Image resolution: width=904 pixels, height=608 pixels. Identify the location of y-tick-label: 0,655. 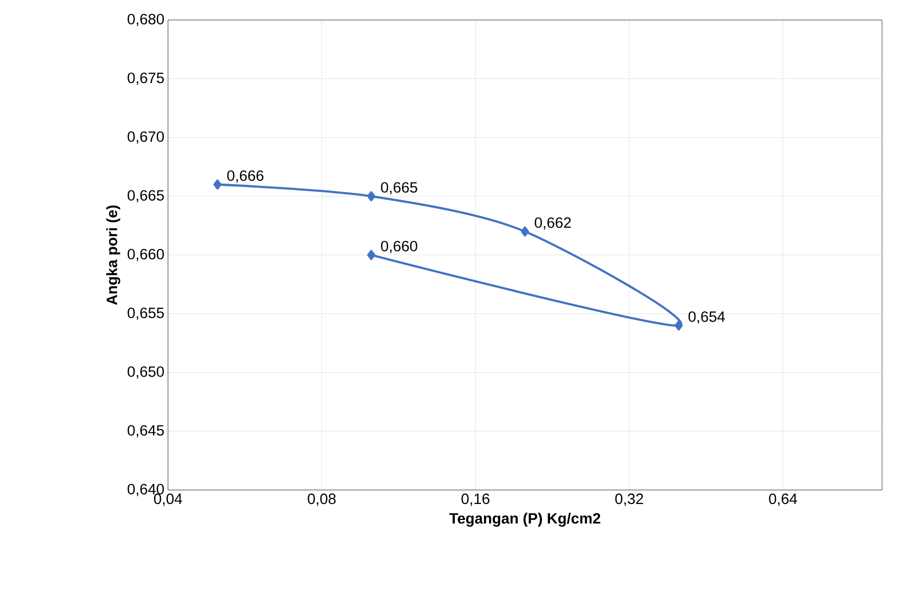
(146, 314).